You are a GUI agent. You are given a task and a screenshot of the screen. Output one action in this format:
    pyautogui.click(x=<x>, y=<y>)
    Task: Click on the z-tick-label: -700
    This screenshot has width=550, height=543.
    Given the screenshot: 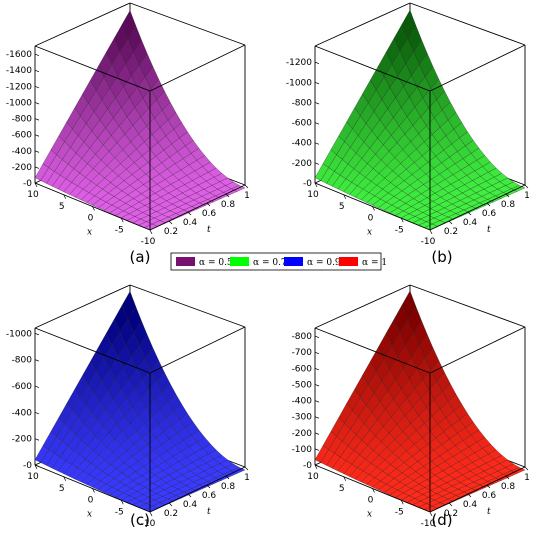 What is the action you would take?
    pyautogui.click(x=302, y=353)
    